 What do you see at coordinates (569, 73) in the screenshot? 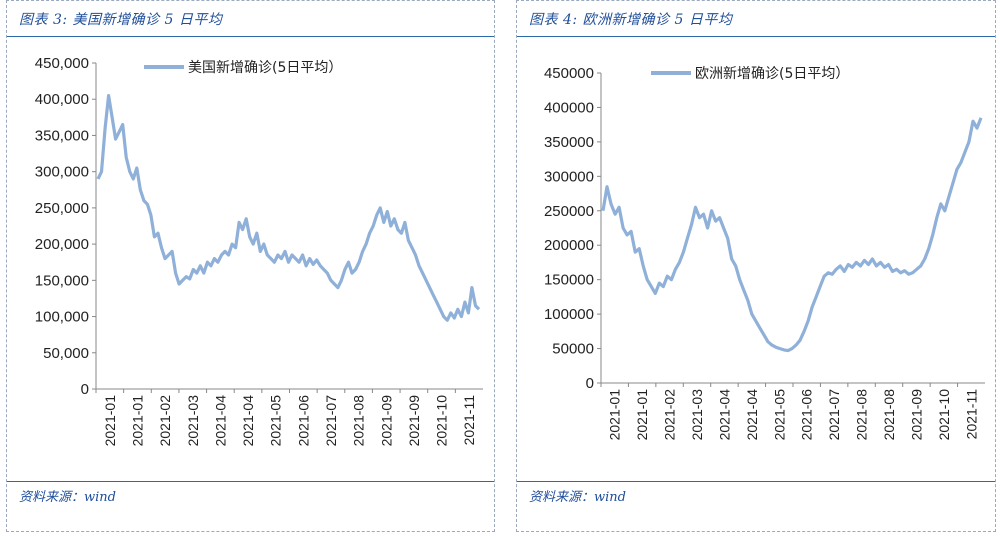
I see `y-tick-label: 450000` at bounding box center [569, 73].